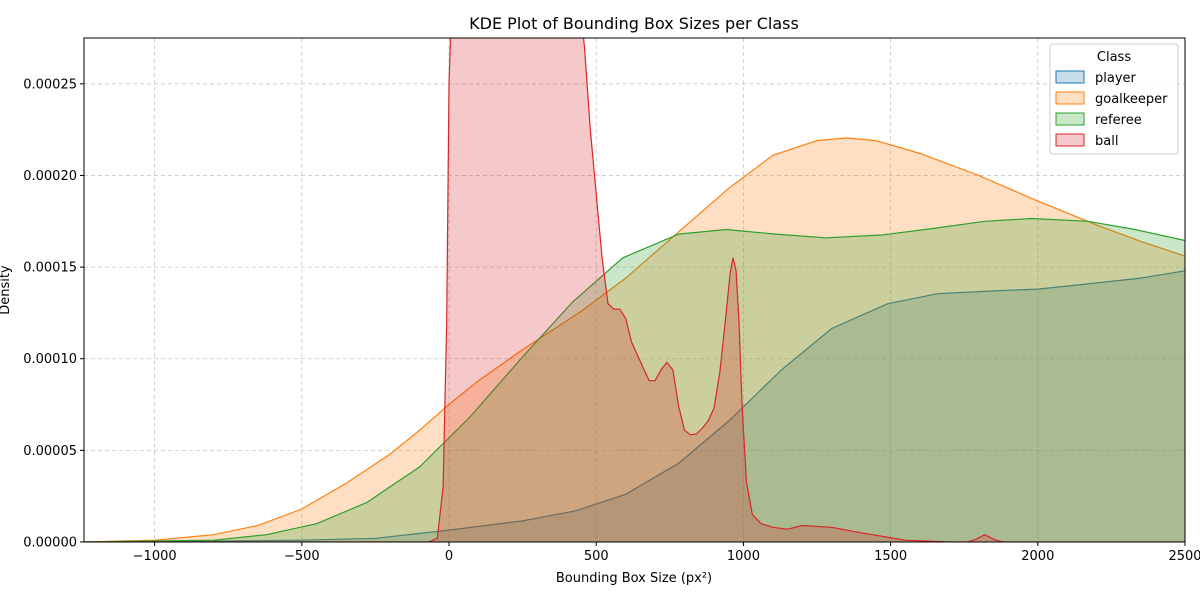  Describe the element at coordinates (596, 556) in the screenshot. I see `x-tick-label: 500` at that location.